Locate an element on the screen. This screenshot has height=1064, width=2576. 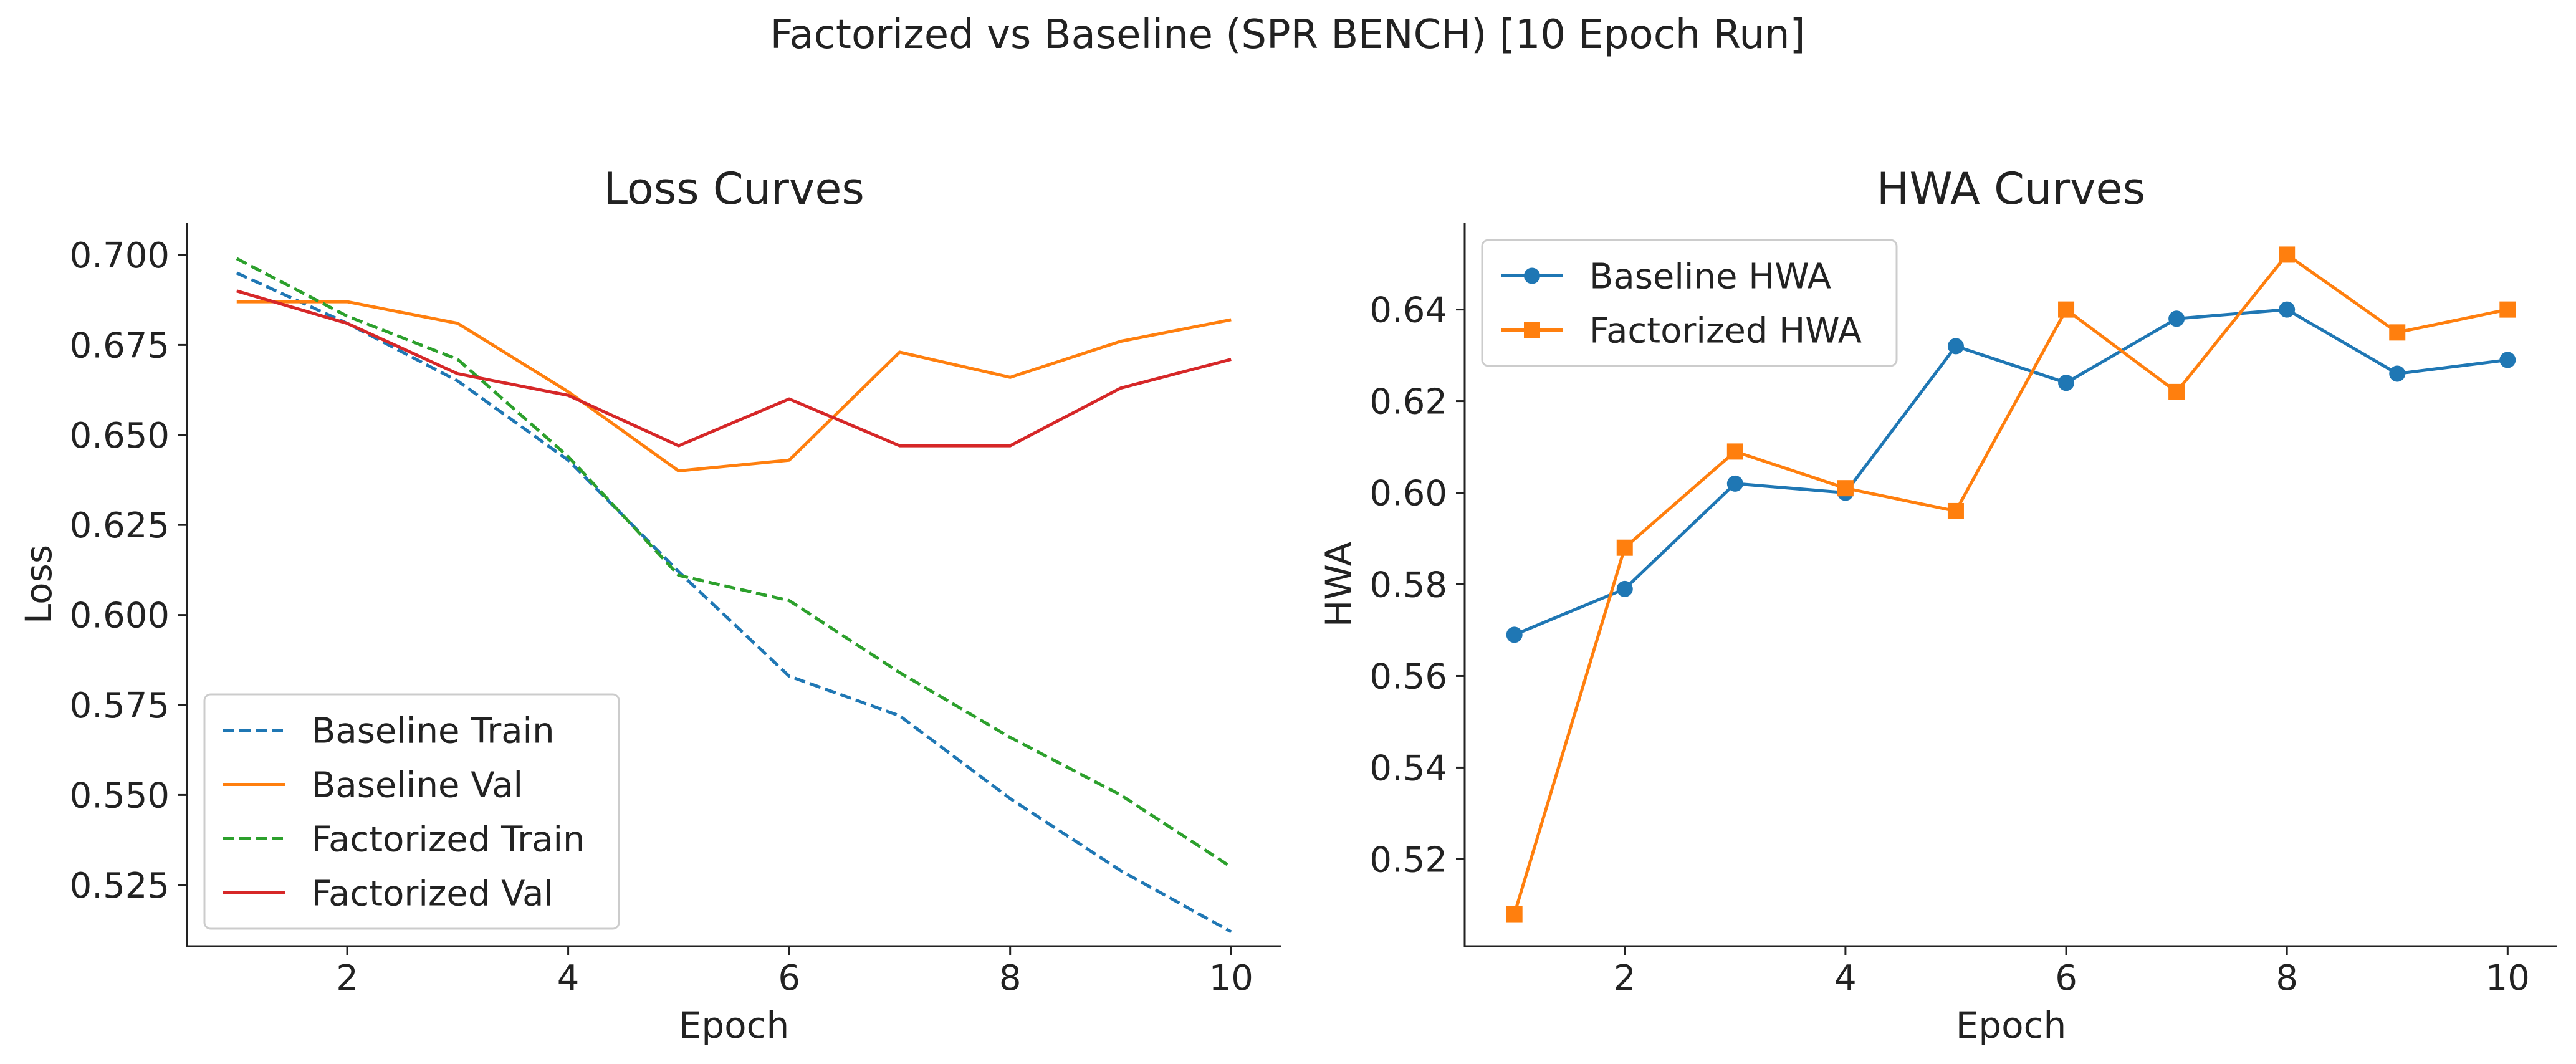
hwa-curves-y-tick-label: 0.52 is located at coordinates (1408, 860).